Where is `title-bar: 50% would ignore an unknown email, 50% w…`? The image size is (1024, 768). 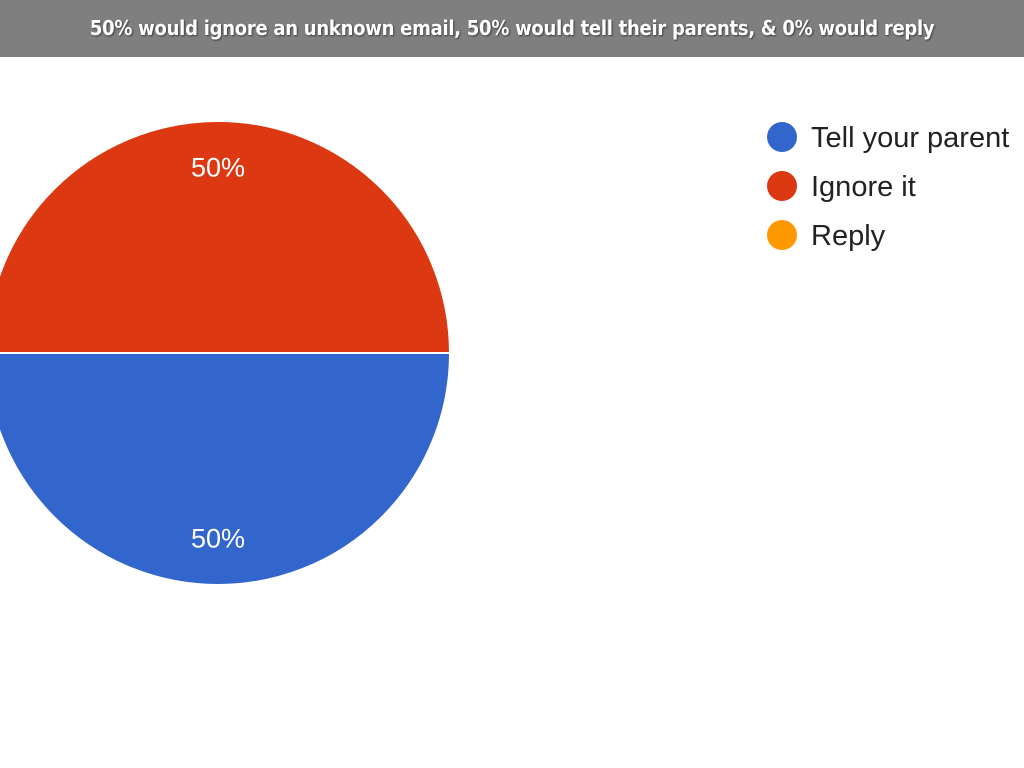 title-bar: 50% would ignore an unknown email, 50% w… is located at coordinates (512, 28).